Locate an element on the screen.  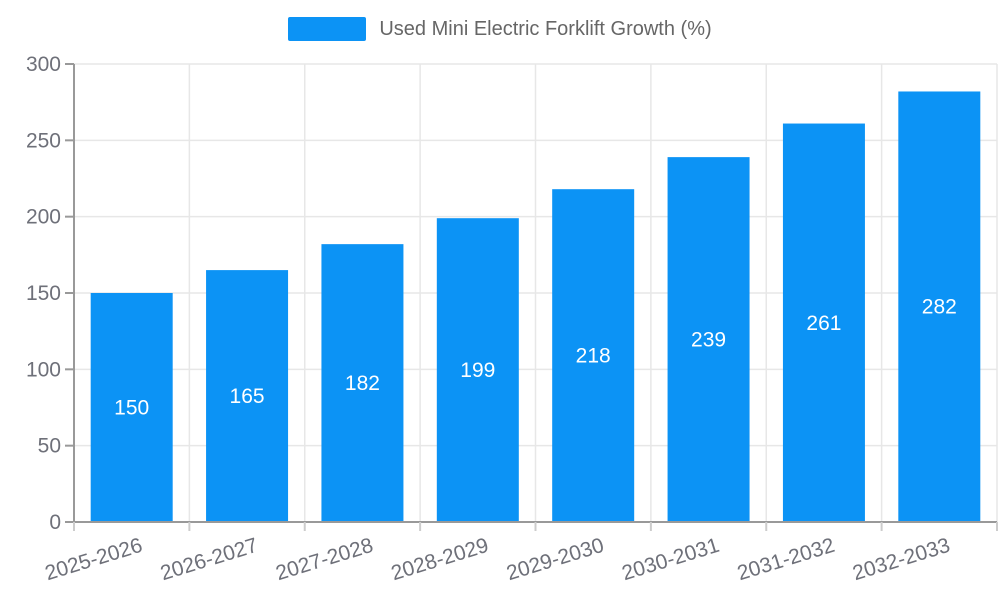
bar-value-label: 261 is located at coordinates (823, 323).